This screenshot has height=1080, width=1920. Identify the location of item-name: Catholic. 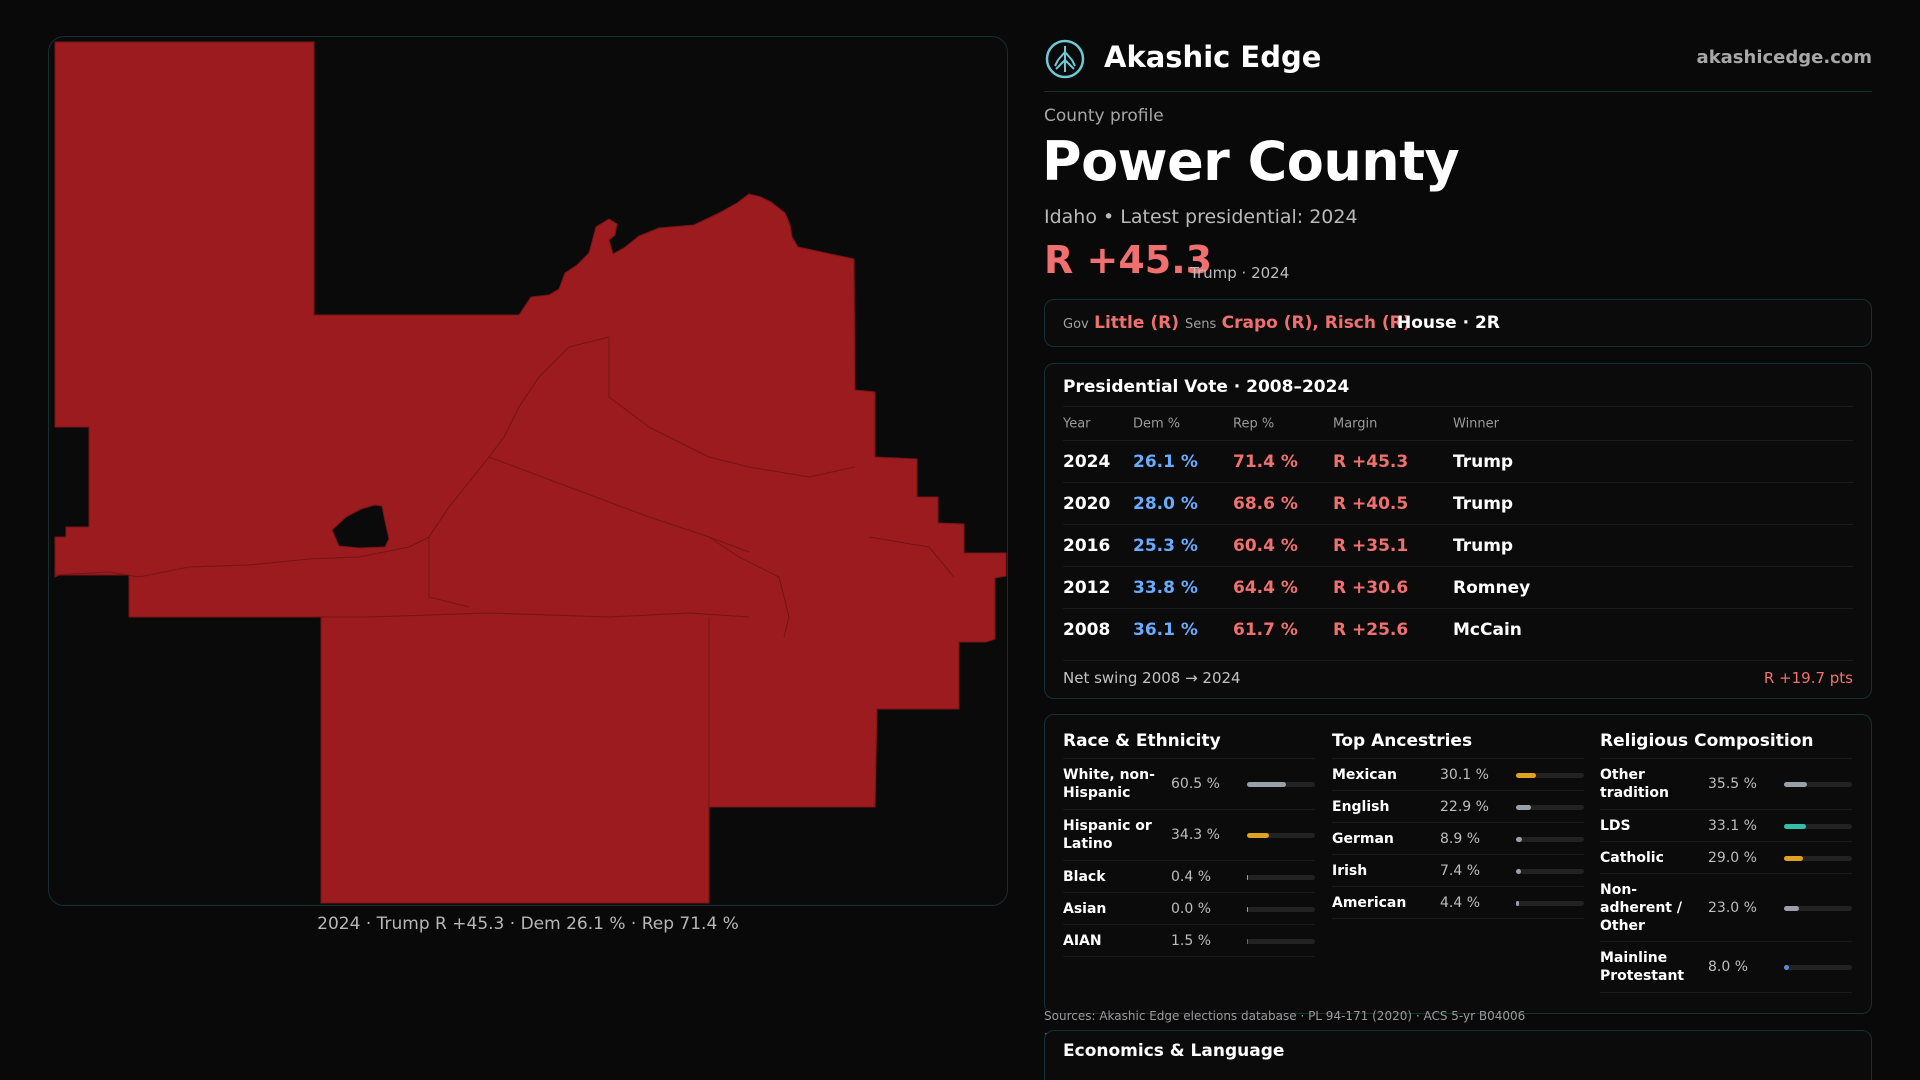
(1632, 857).